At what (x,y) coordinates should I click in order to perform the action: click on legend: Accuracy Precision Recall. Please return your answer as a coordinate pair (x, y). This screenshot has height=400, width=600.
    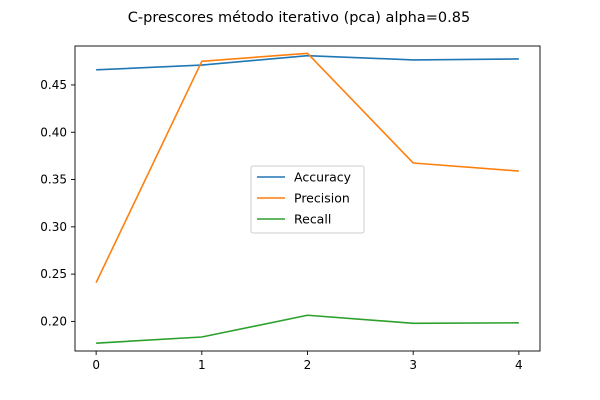
    Looking at the image, I should click on (307, 199).